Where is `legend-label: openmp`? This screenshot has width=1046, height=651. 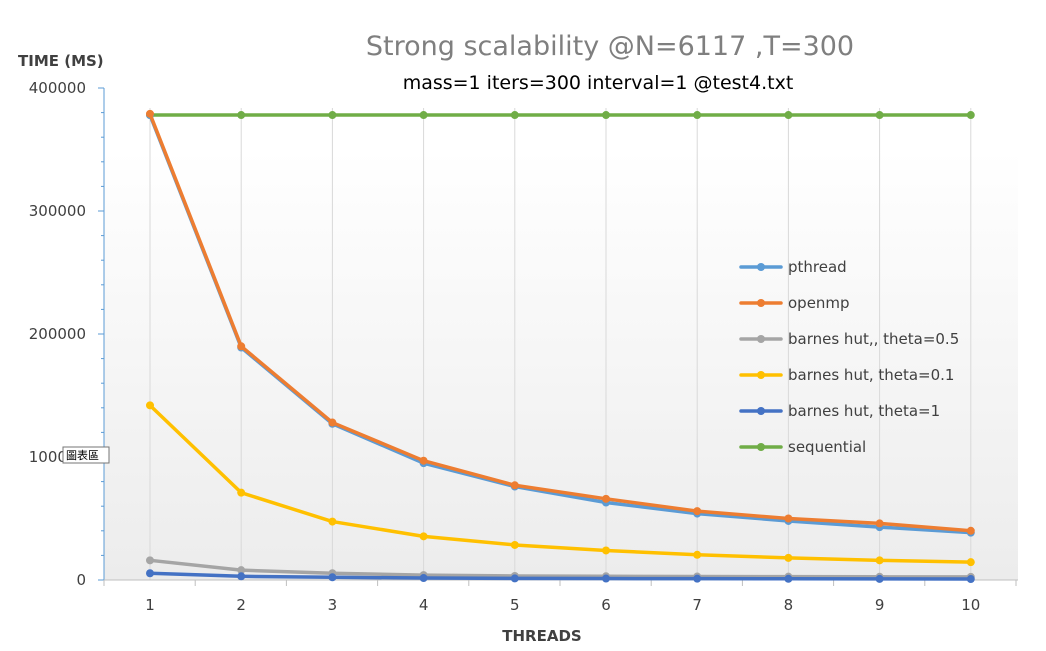
legend-label: openmp is located at coordinates (819, 303).